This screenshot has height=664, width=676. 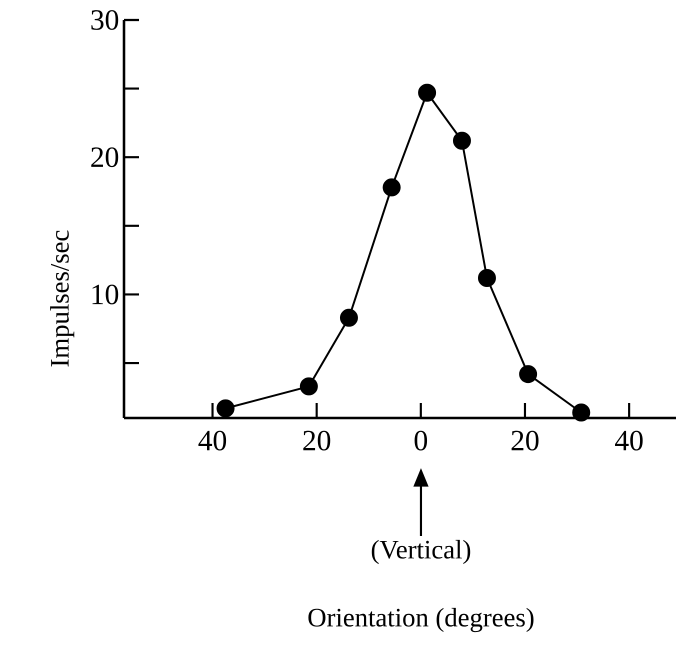 I want to click on y-tick-label: 10, so click(x=105, y=294).